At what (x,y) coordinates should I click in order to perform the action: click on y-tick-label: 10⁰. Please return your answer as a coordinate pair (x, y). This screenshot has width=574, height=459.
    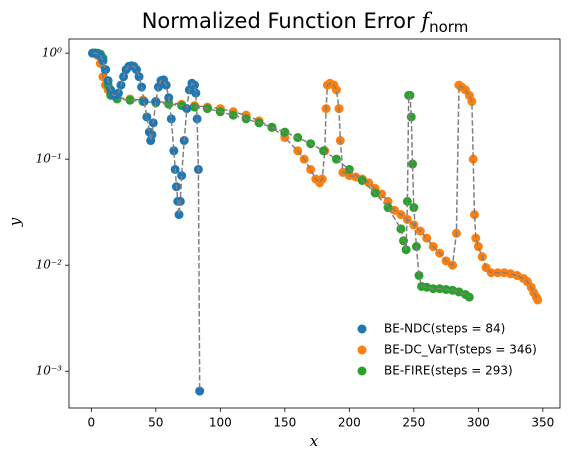
    Looking at the image, I should click on (52, 53).